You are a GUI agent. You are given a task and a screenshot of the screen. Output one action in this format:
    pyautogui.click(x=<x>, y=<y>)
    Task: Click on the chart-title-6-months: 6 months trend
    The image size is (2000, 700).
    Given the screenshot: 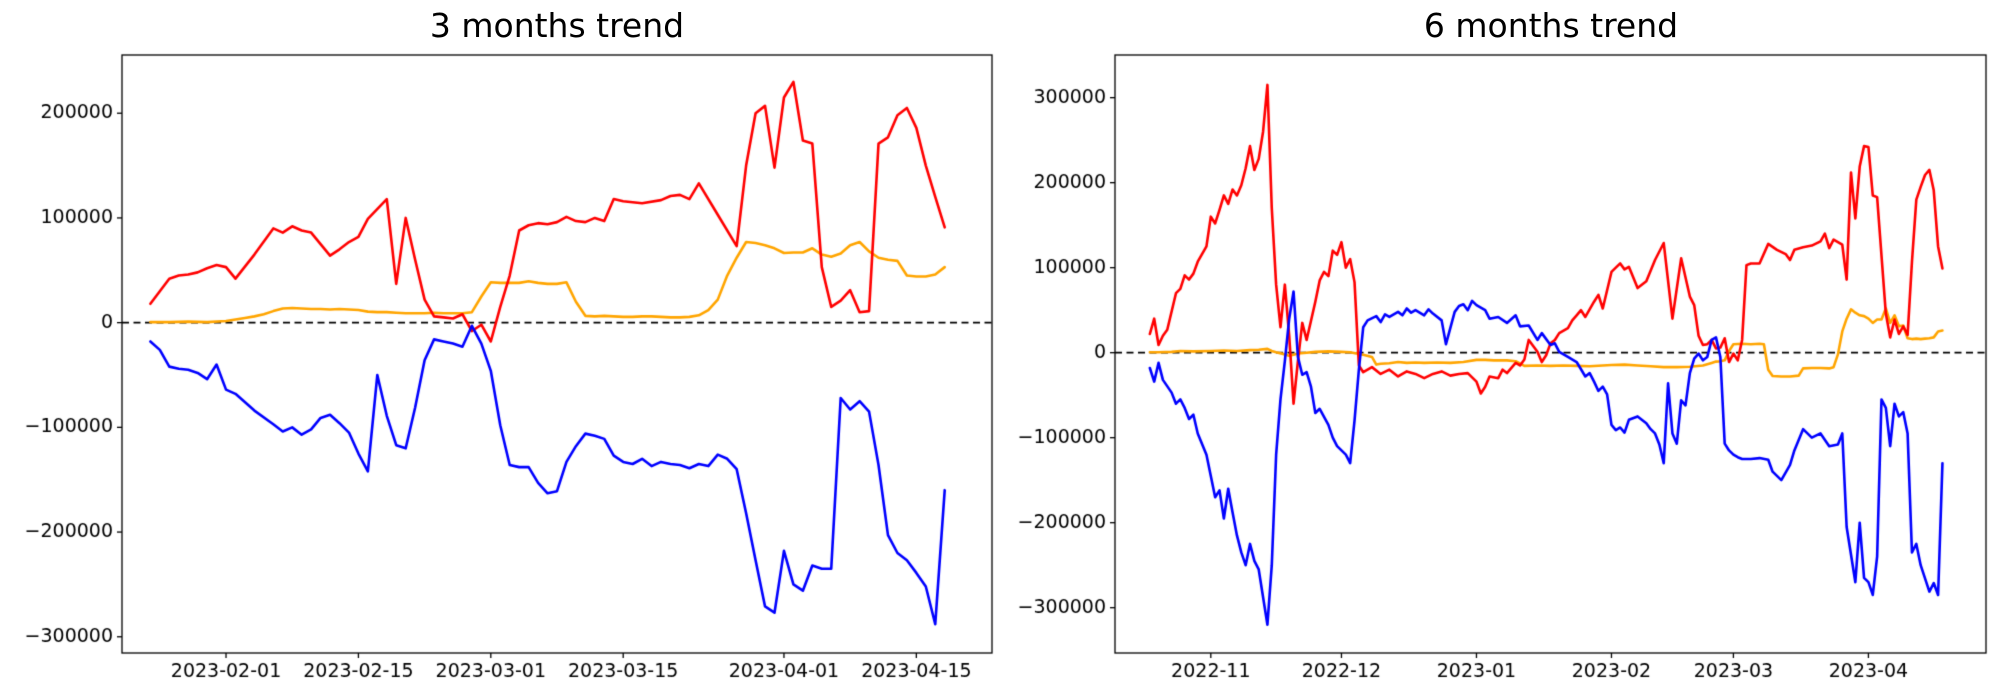 What is the action you would take?
    pyautogui.click(x=1551, y=25)
    